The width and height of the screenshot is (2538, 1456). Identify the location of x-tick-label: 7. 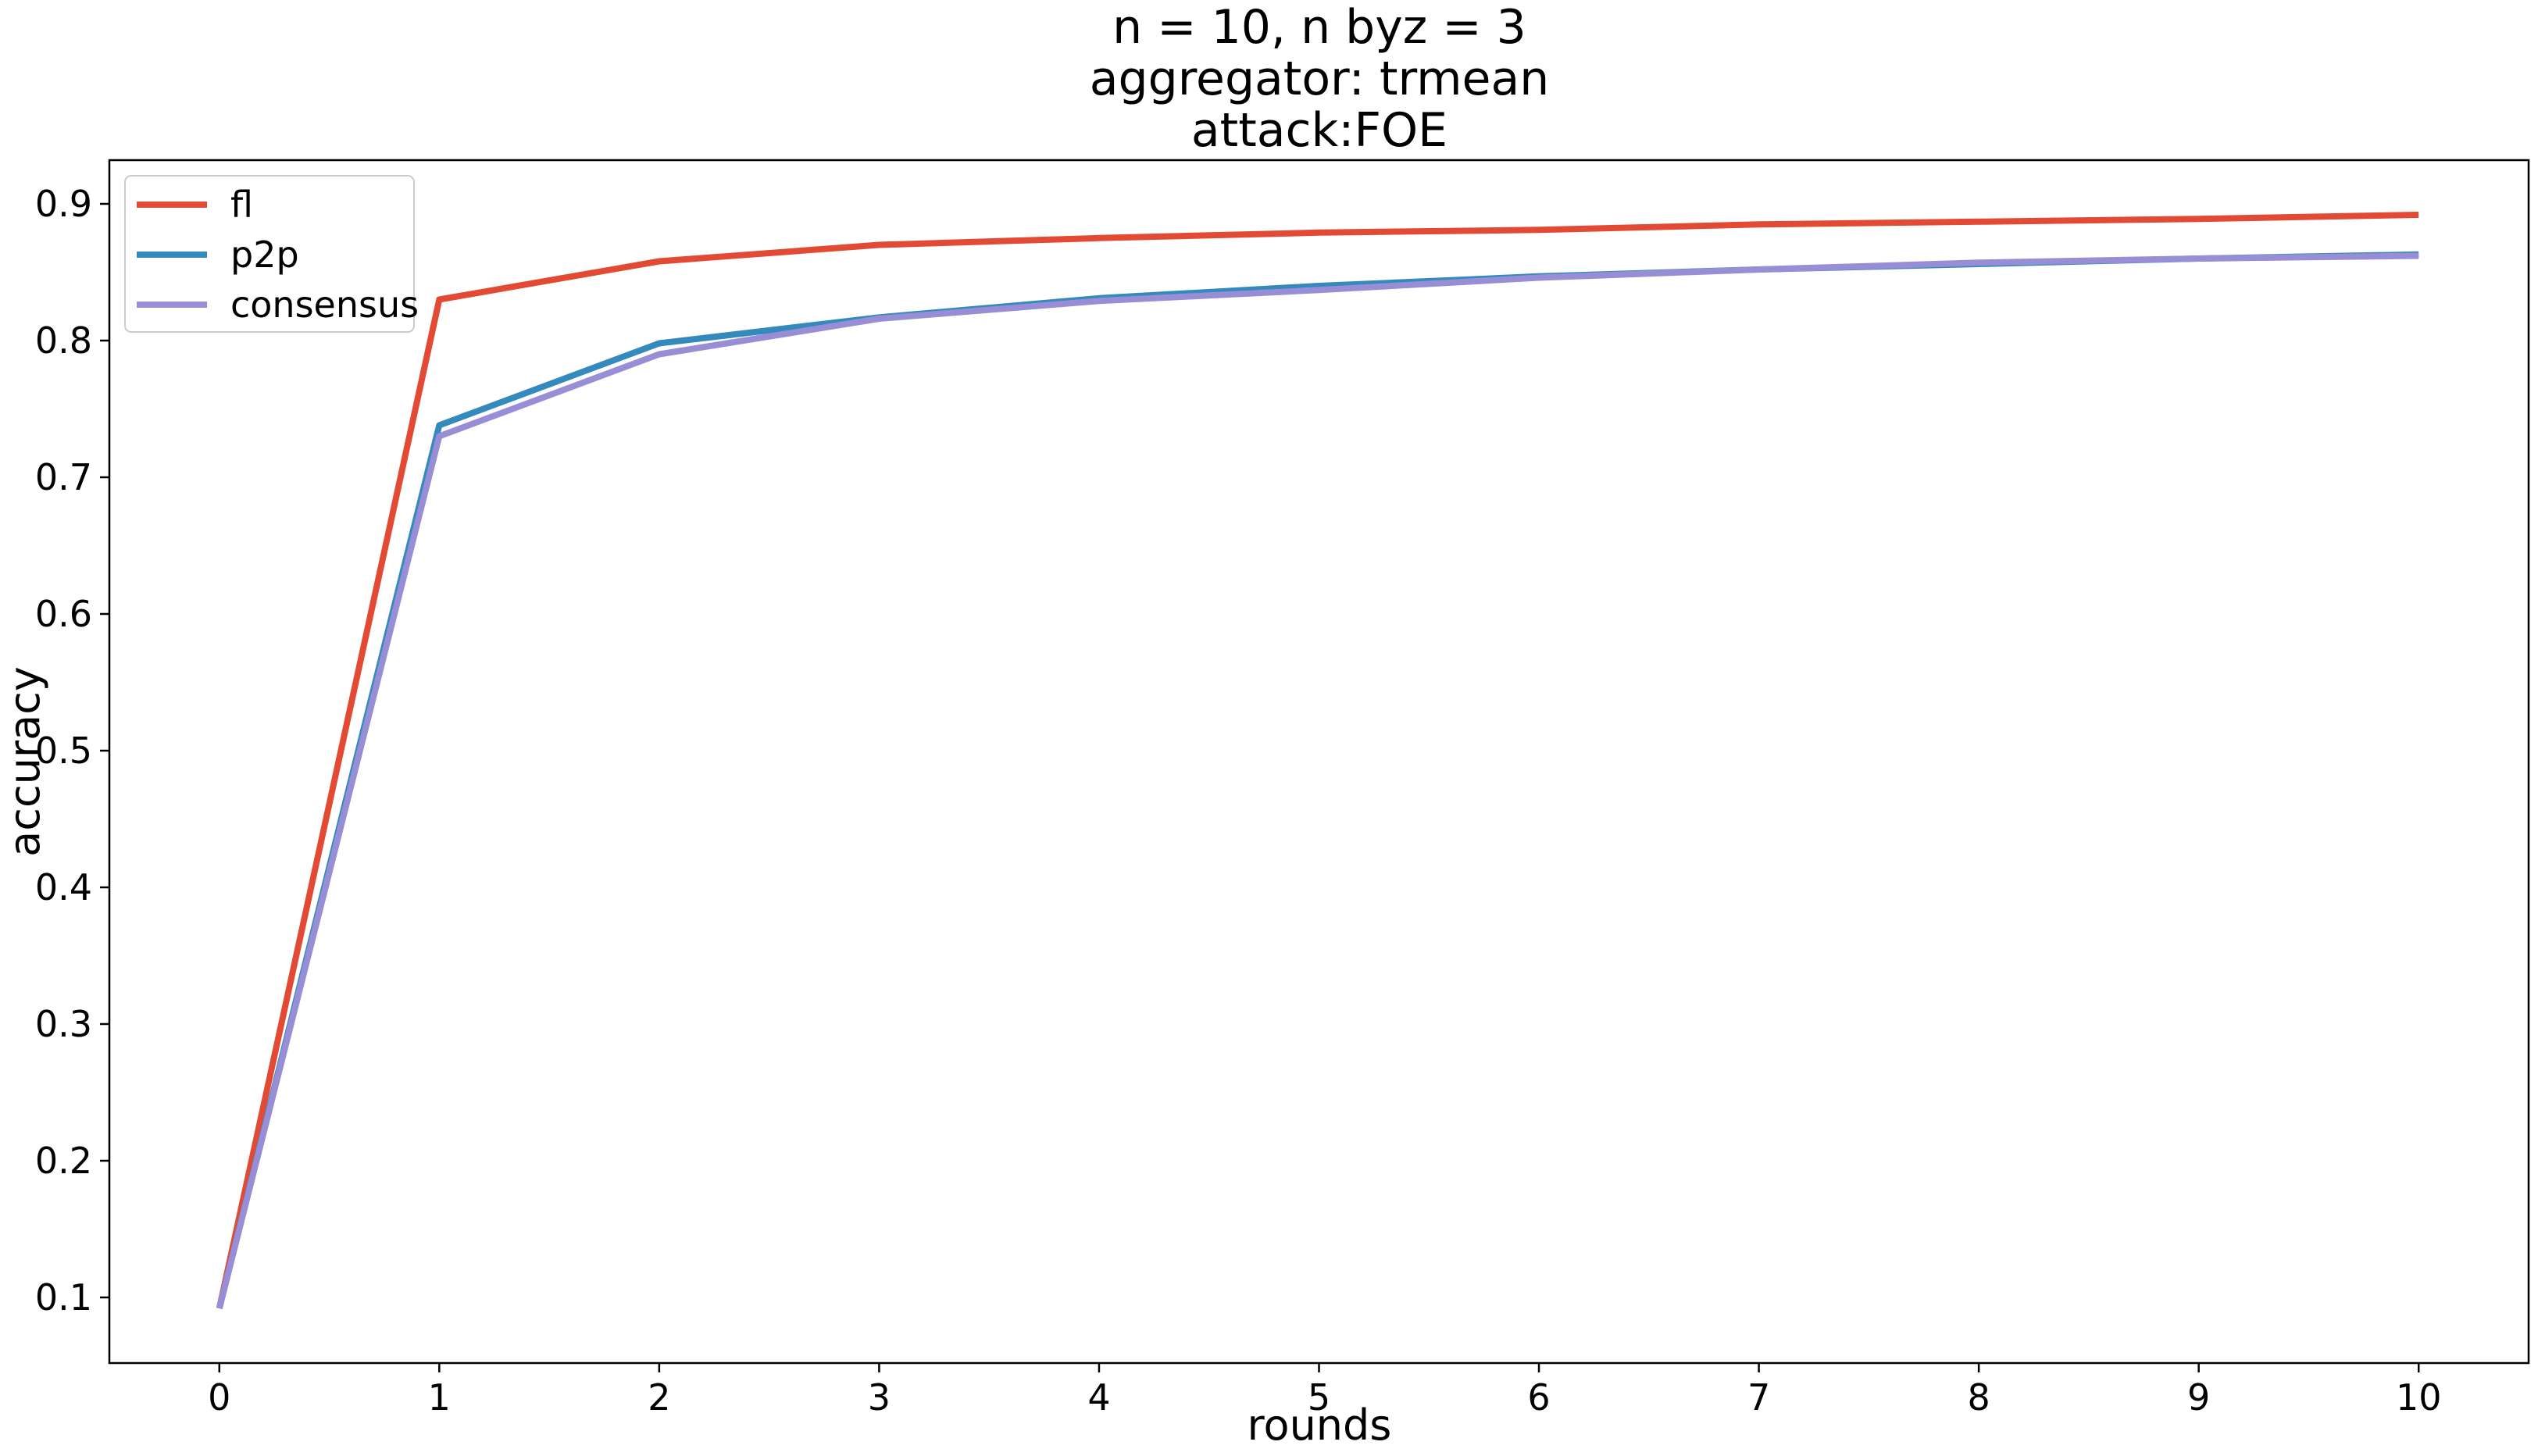
(1758, 1397).